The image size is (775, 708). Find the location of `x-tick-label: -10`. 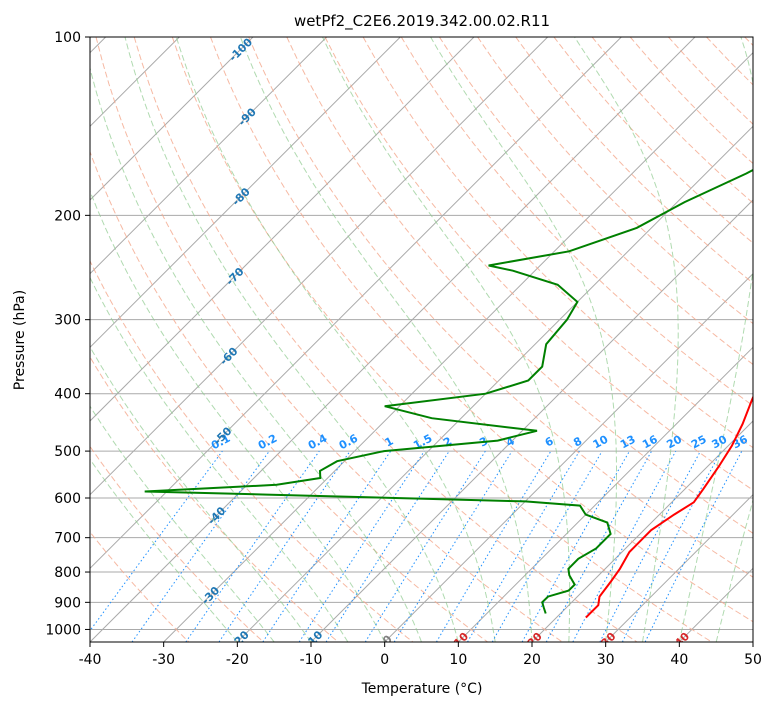

x-tick-label: -10 is located at coordinates (311, 660).